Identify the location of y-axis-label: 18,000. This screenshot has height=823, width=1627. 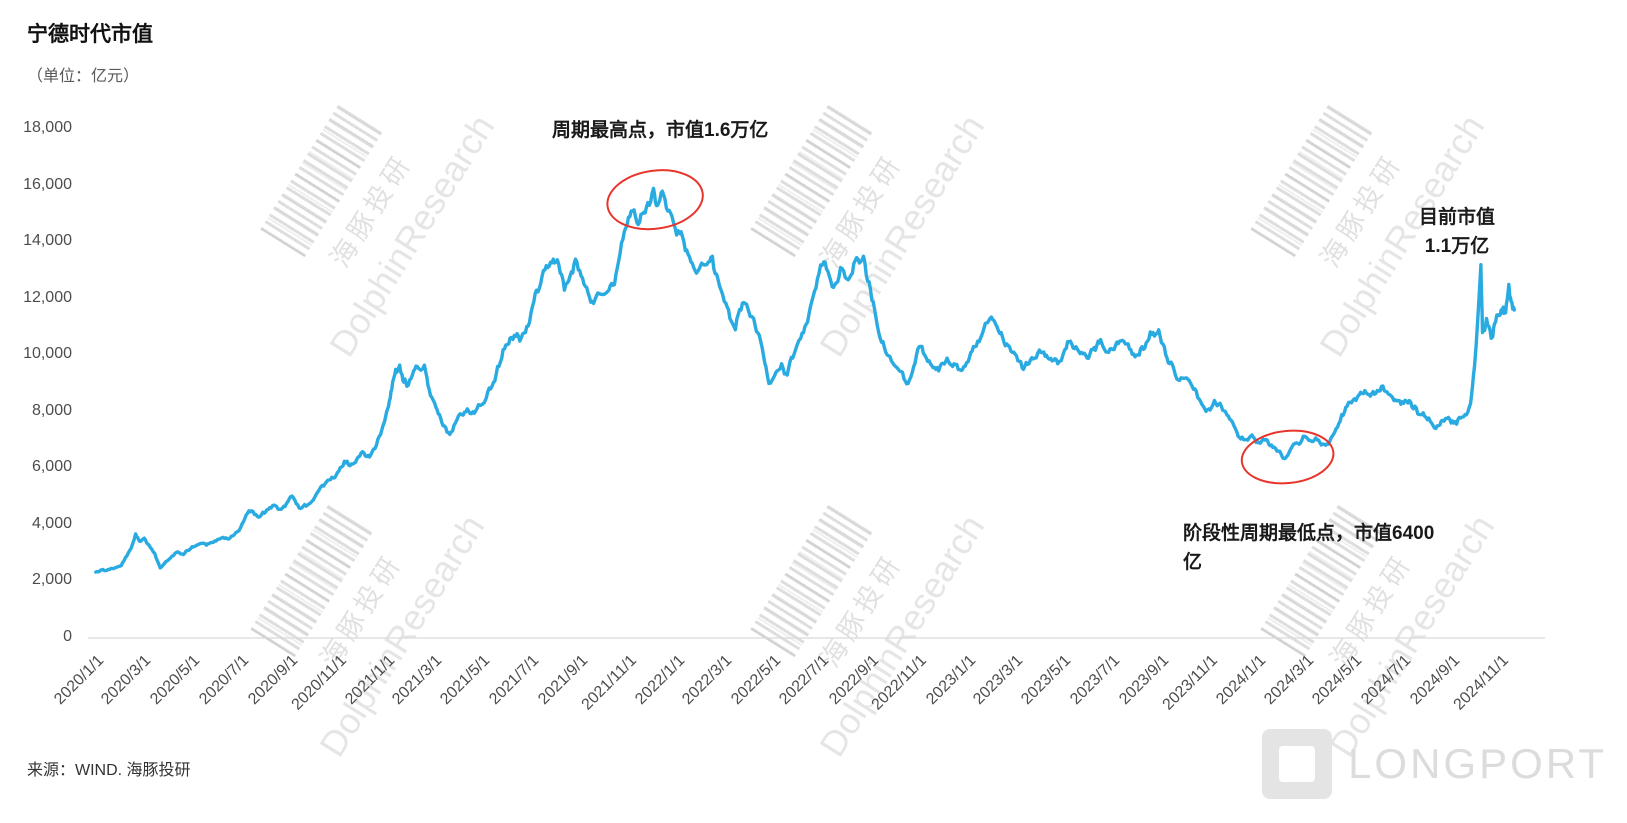
(47, 127).